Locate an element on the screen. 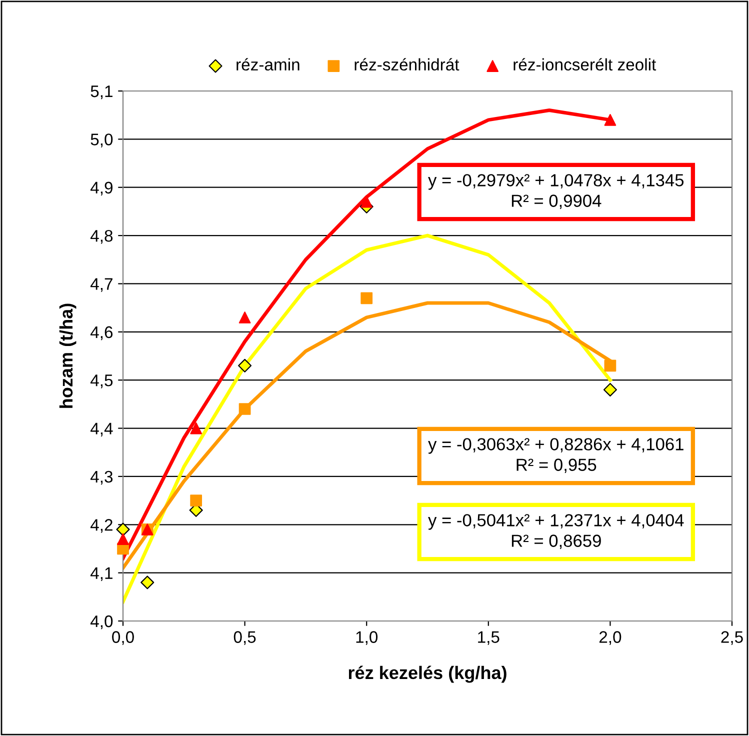 The image size is (749, 736). y-tick-label: 4,5 is located at coordinates (101, 381).